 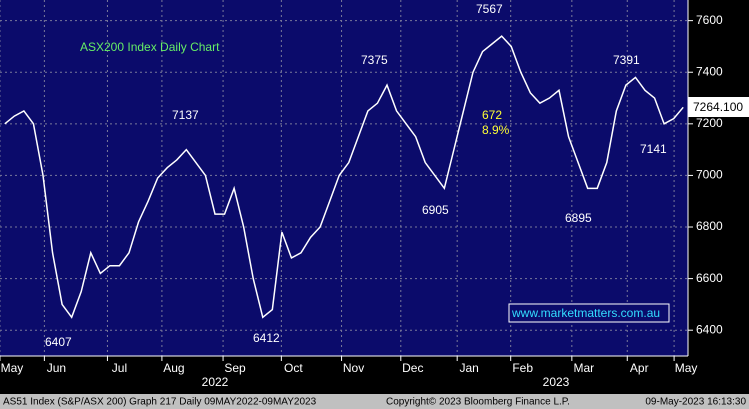 What do you see at coordinates (293, 368) in the screenshot?
I see `x-tick-label: Oct` at bounding box center [293, 368].